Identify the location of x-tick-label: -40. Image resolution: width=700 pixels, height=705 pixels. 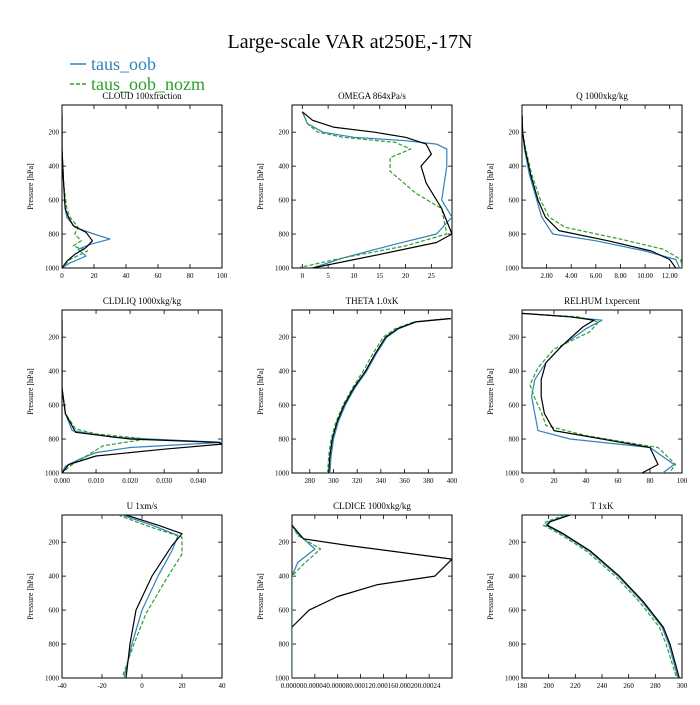
(62, 686).